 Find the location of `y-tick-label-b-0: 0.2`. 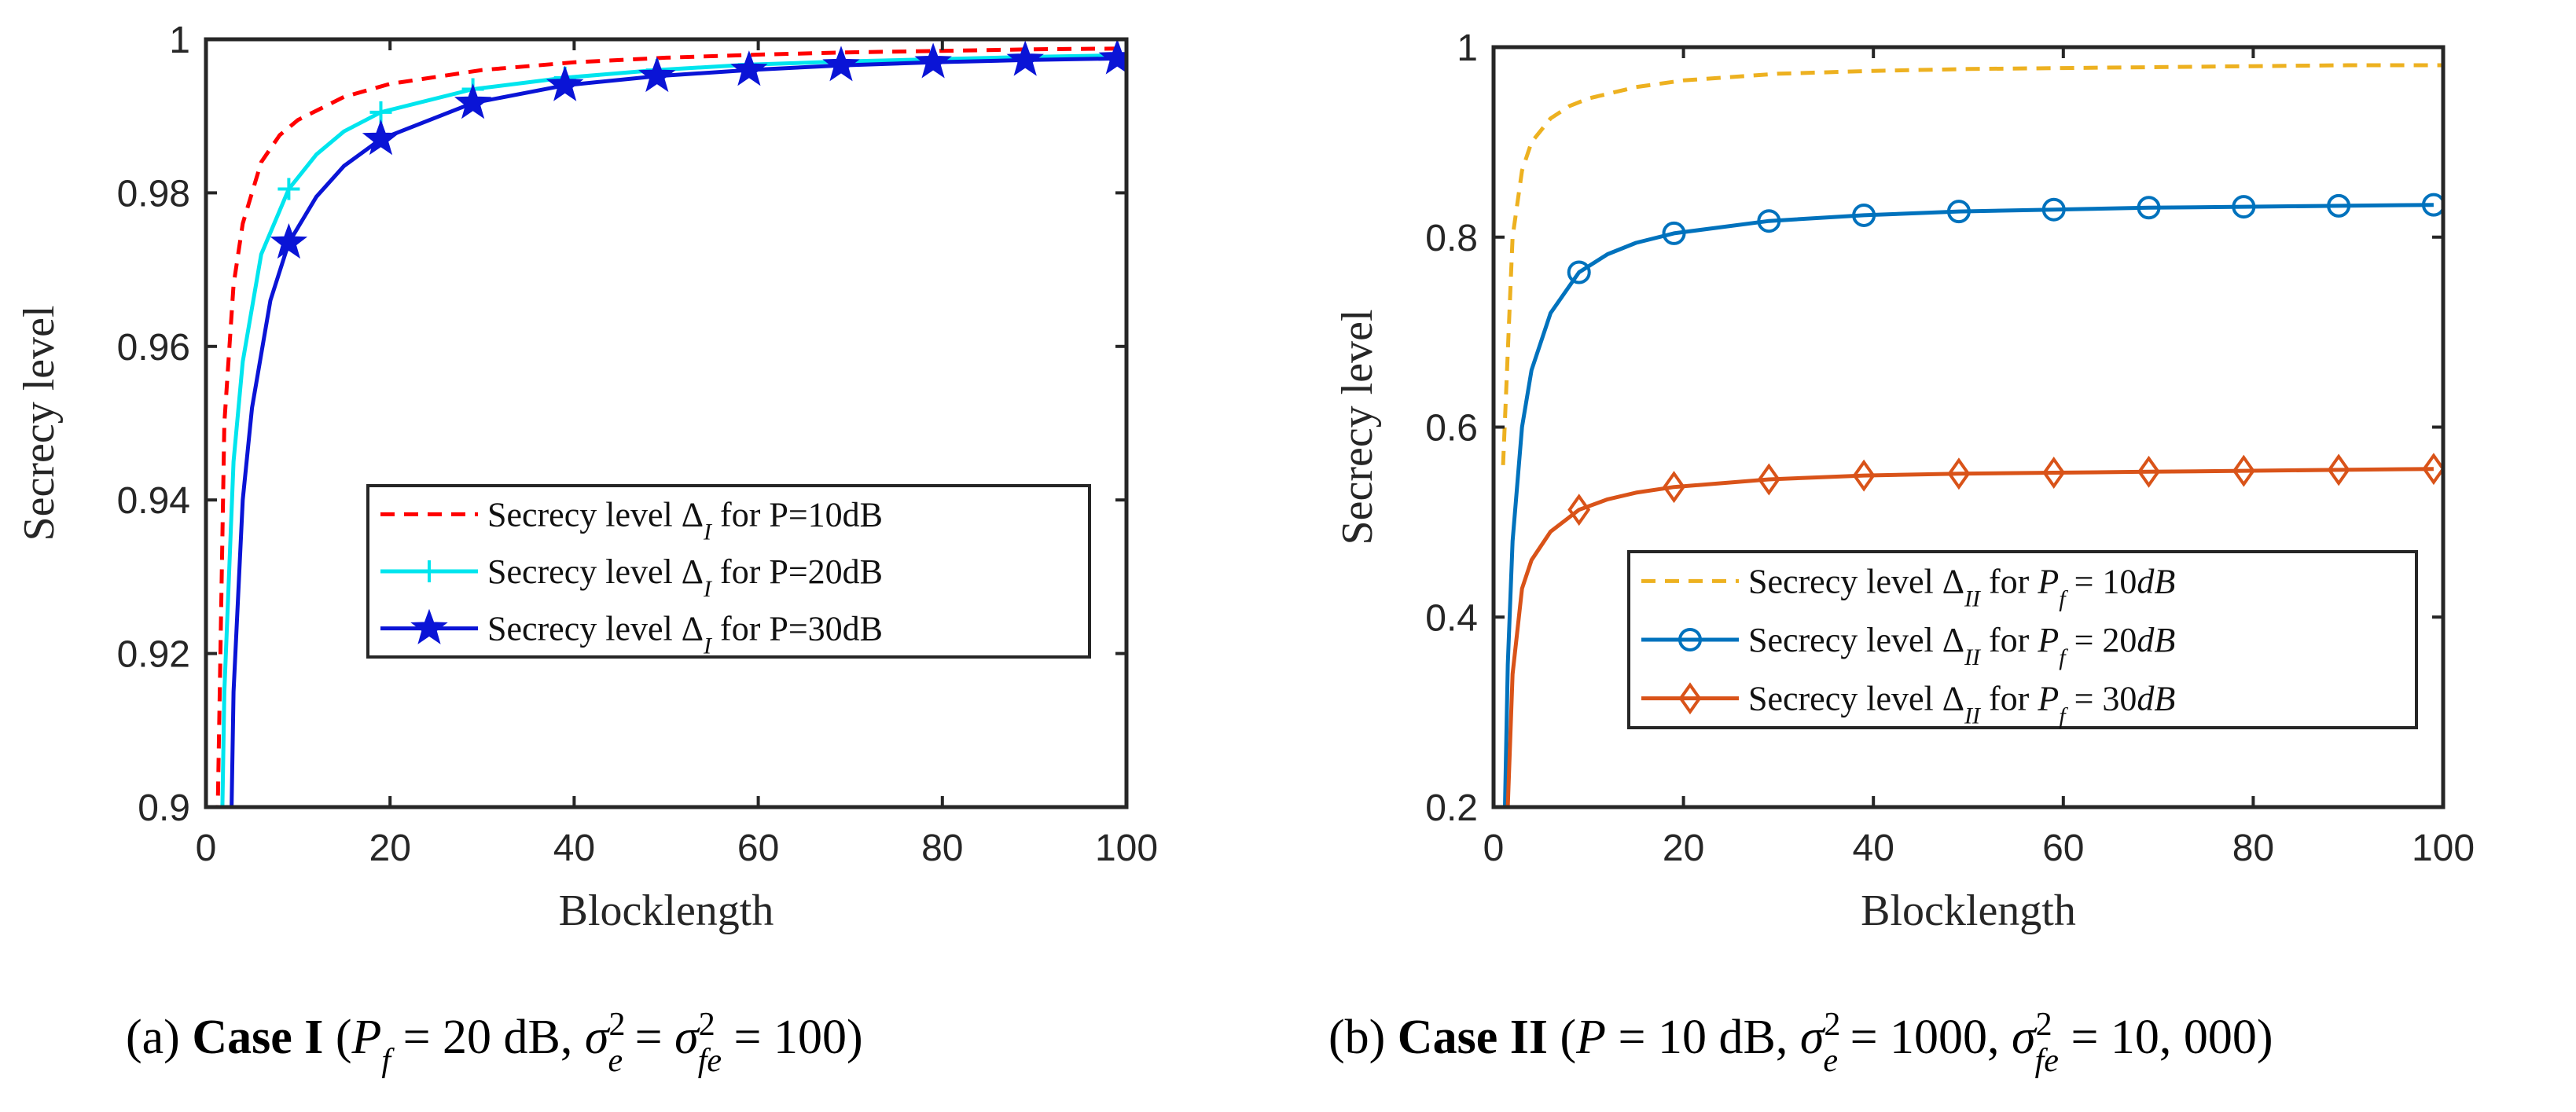

y-tick-label-b-0: 0.2 is located at coordinates (1451, 808).